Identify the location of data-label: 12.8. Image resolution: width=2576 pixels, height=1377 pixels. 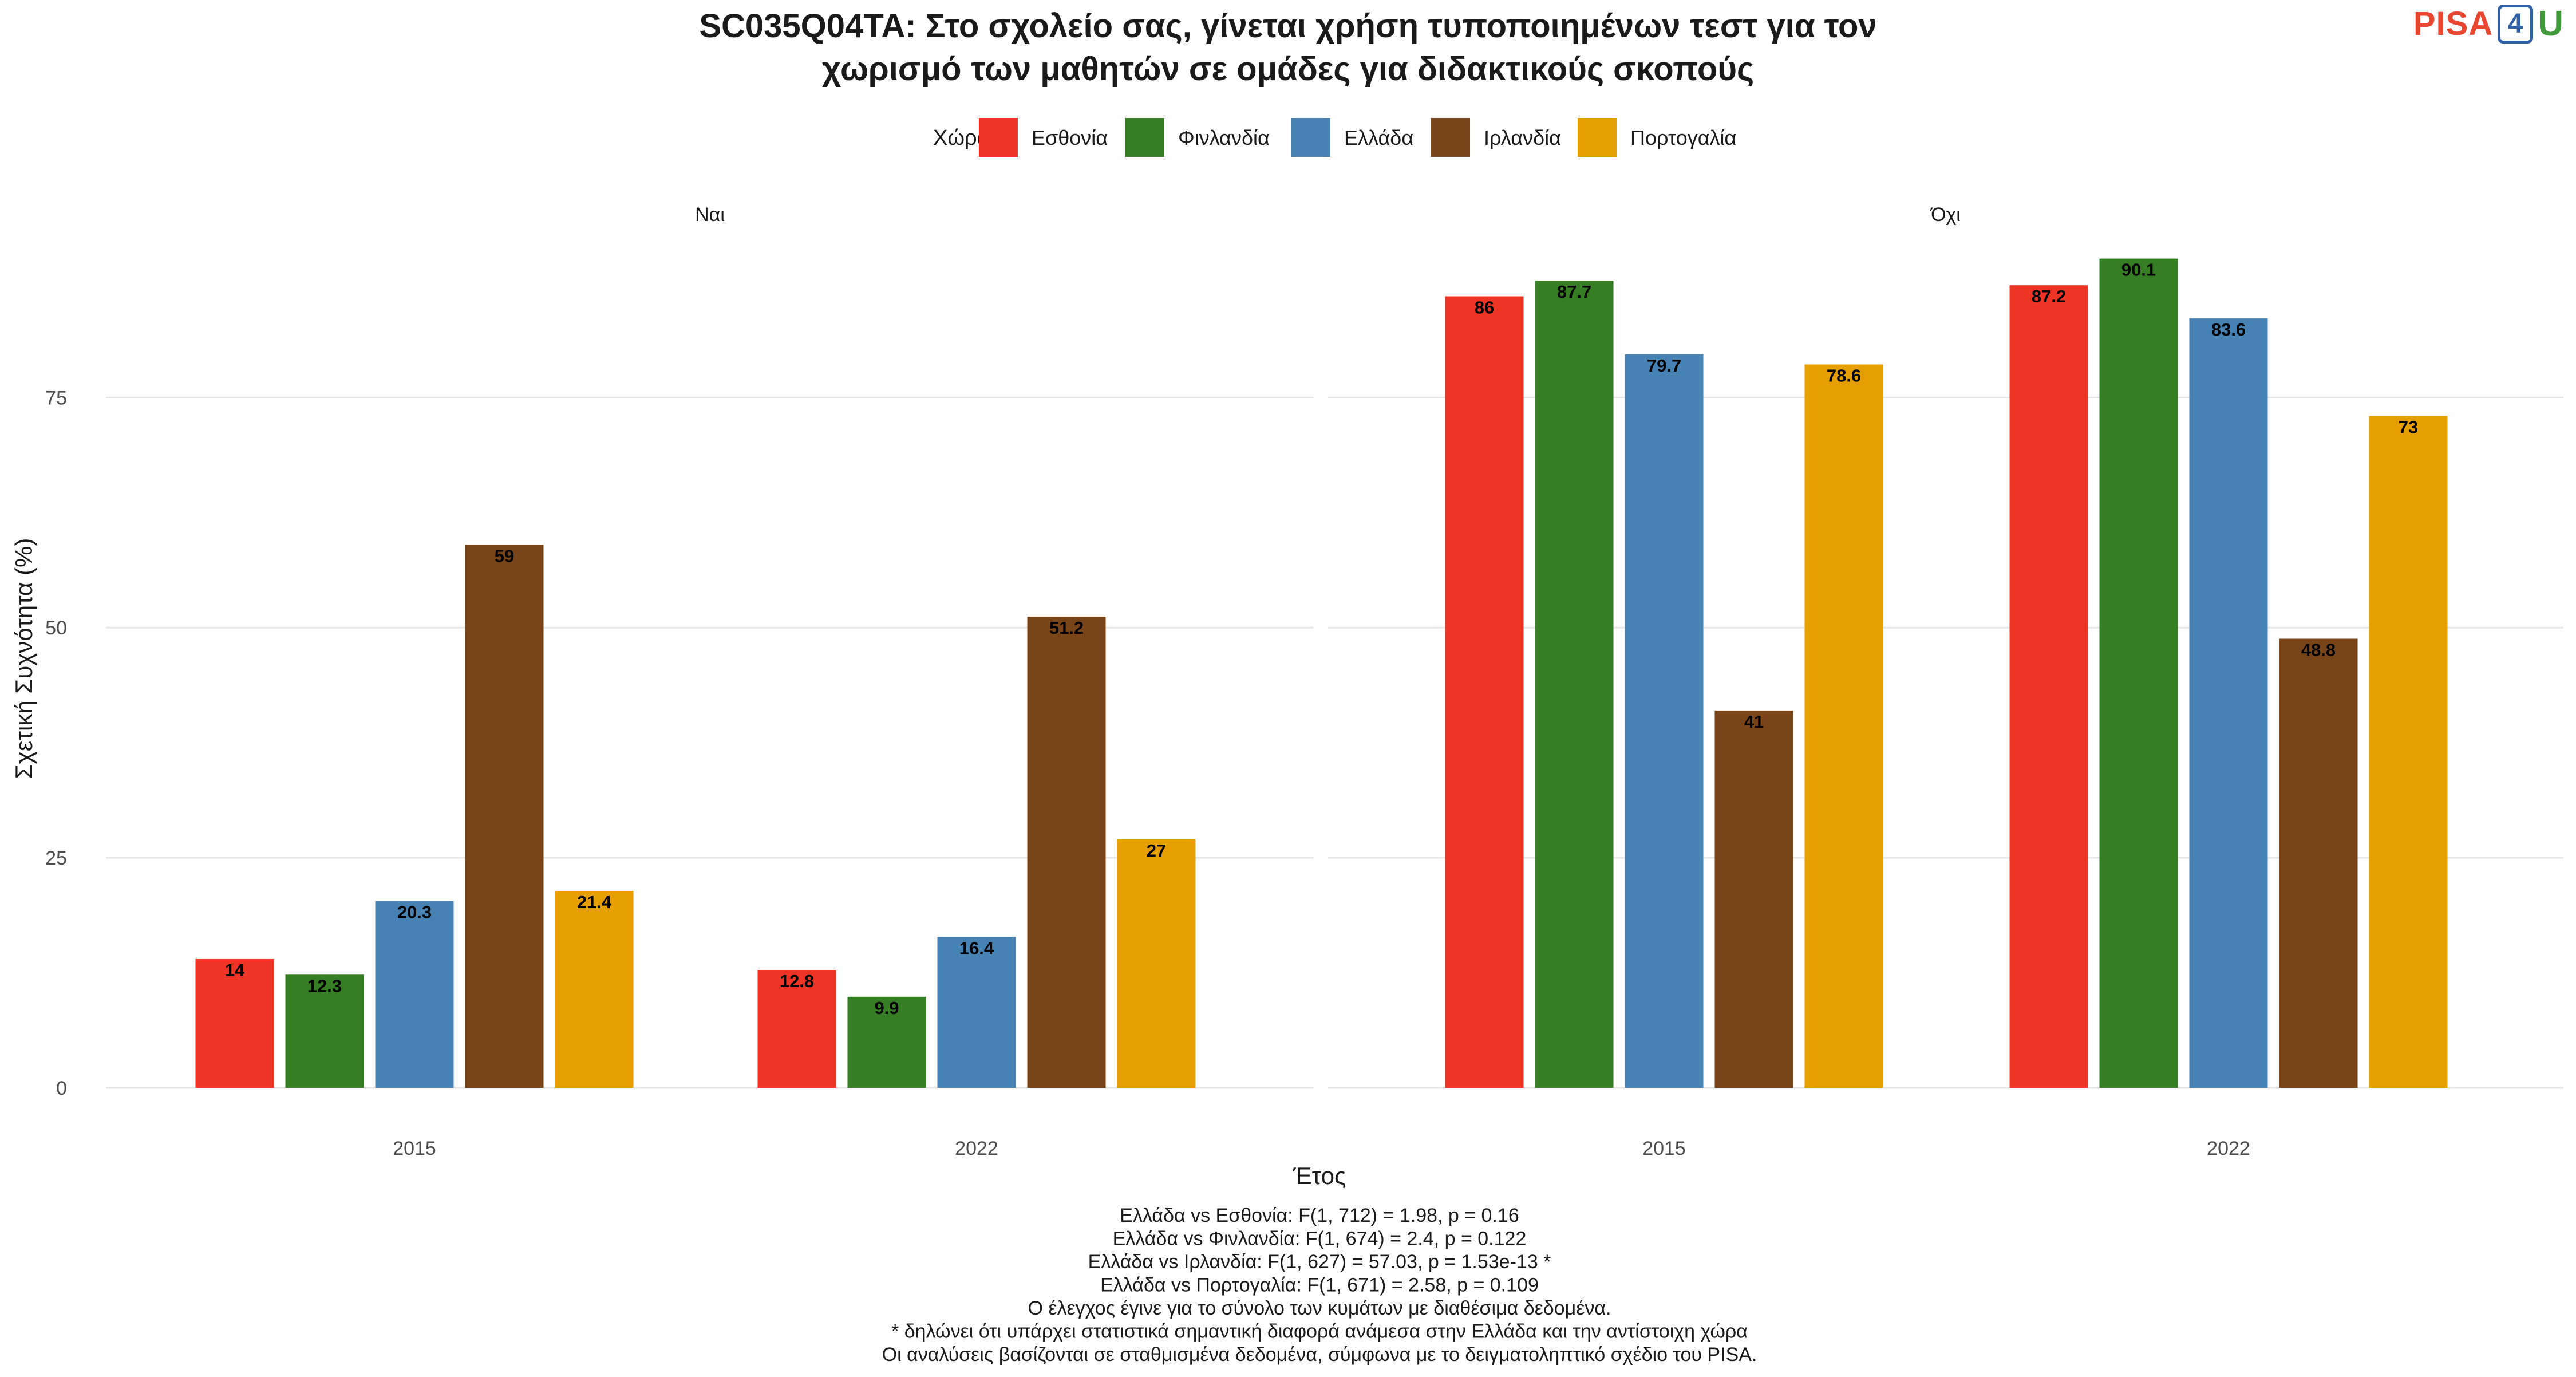
(797, 981).